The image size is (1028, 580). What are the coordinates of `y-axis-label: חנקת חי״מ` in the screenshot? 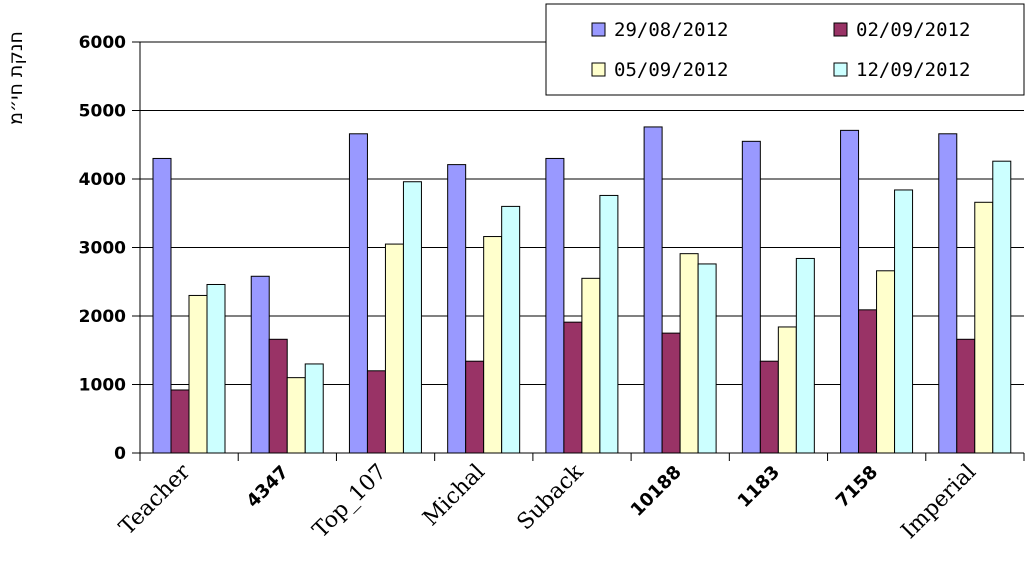 It's located at (16, 78).